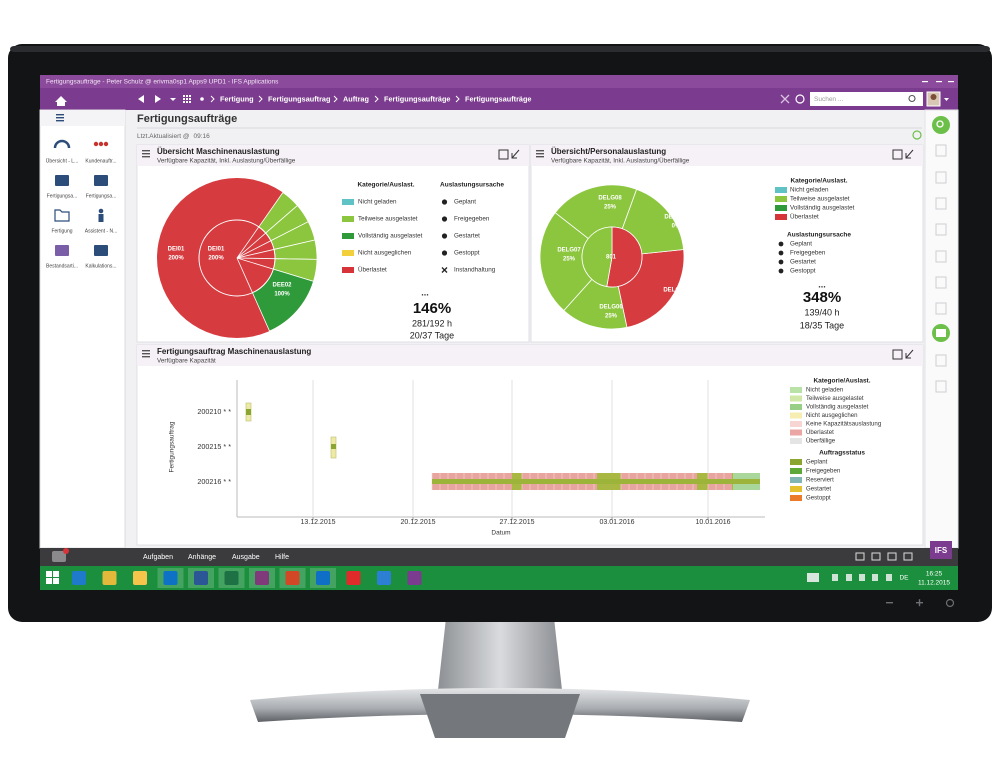  What do you see at coordinates (813, 577) in the screenshot?
I see `keyboard-icon` at bounding box center [813, 577].